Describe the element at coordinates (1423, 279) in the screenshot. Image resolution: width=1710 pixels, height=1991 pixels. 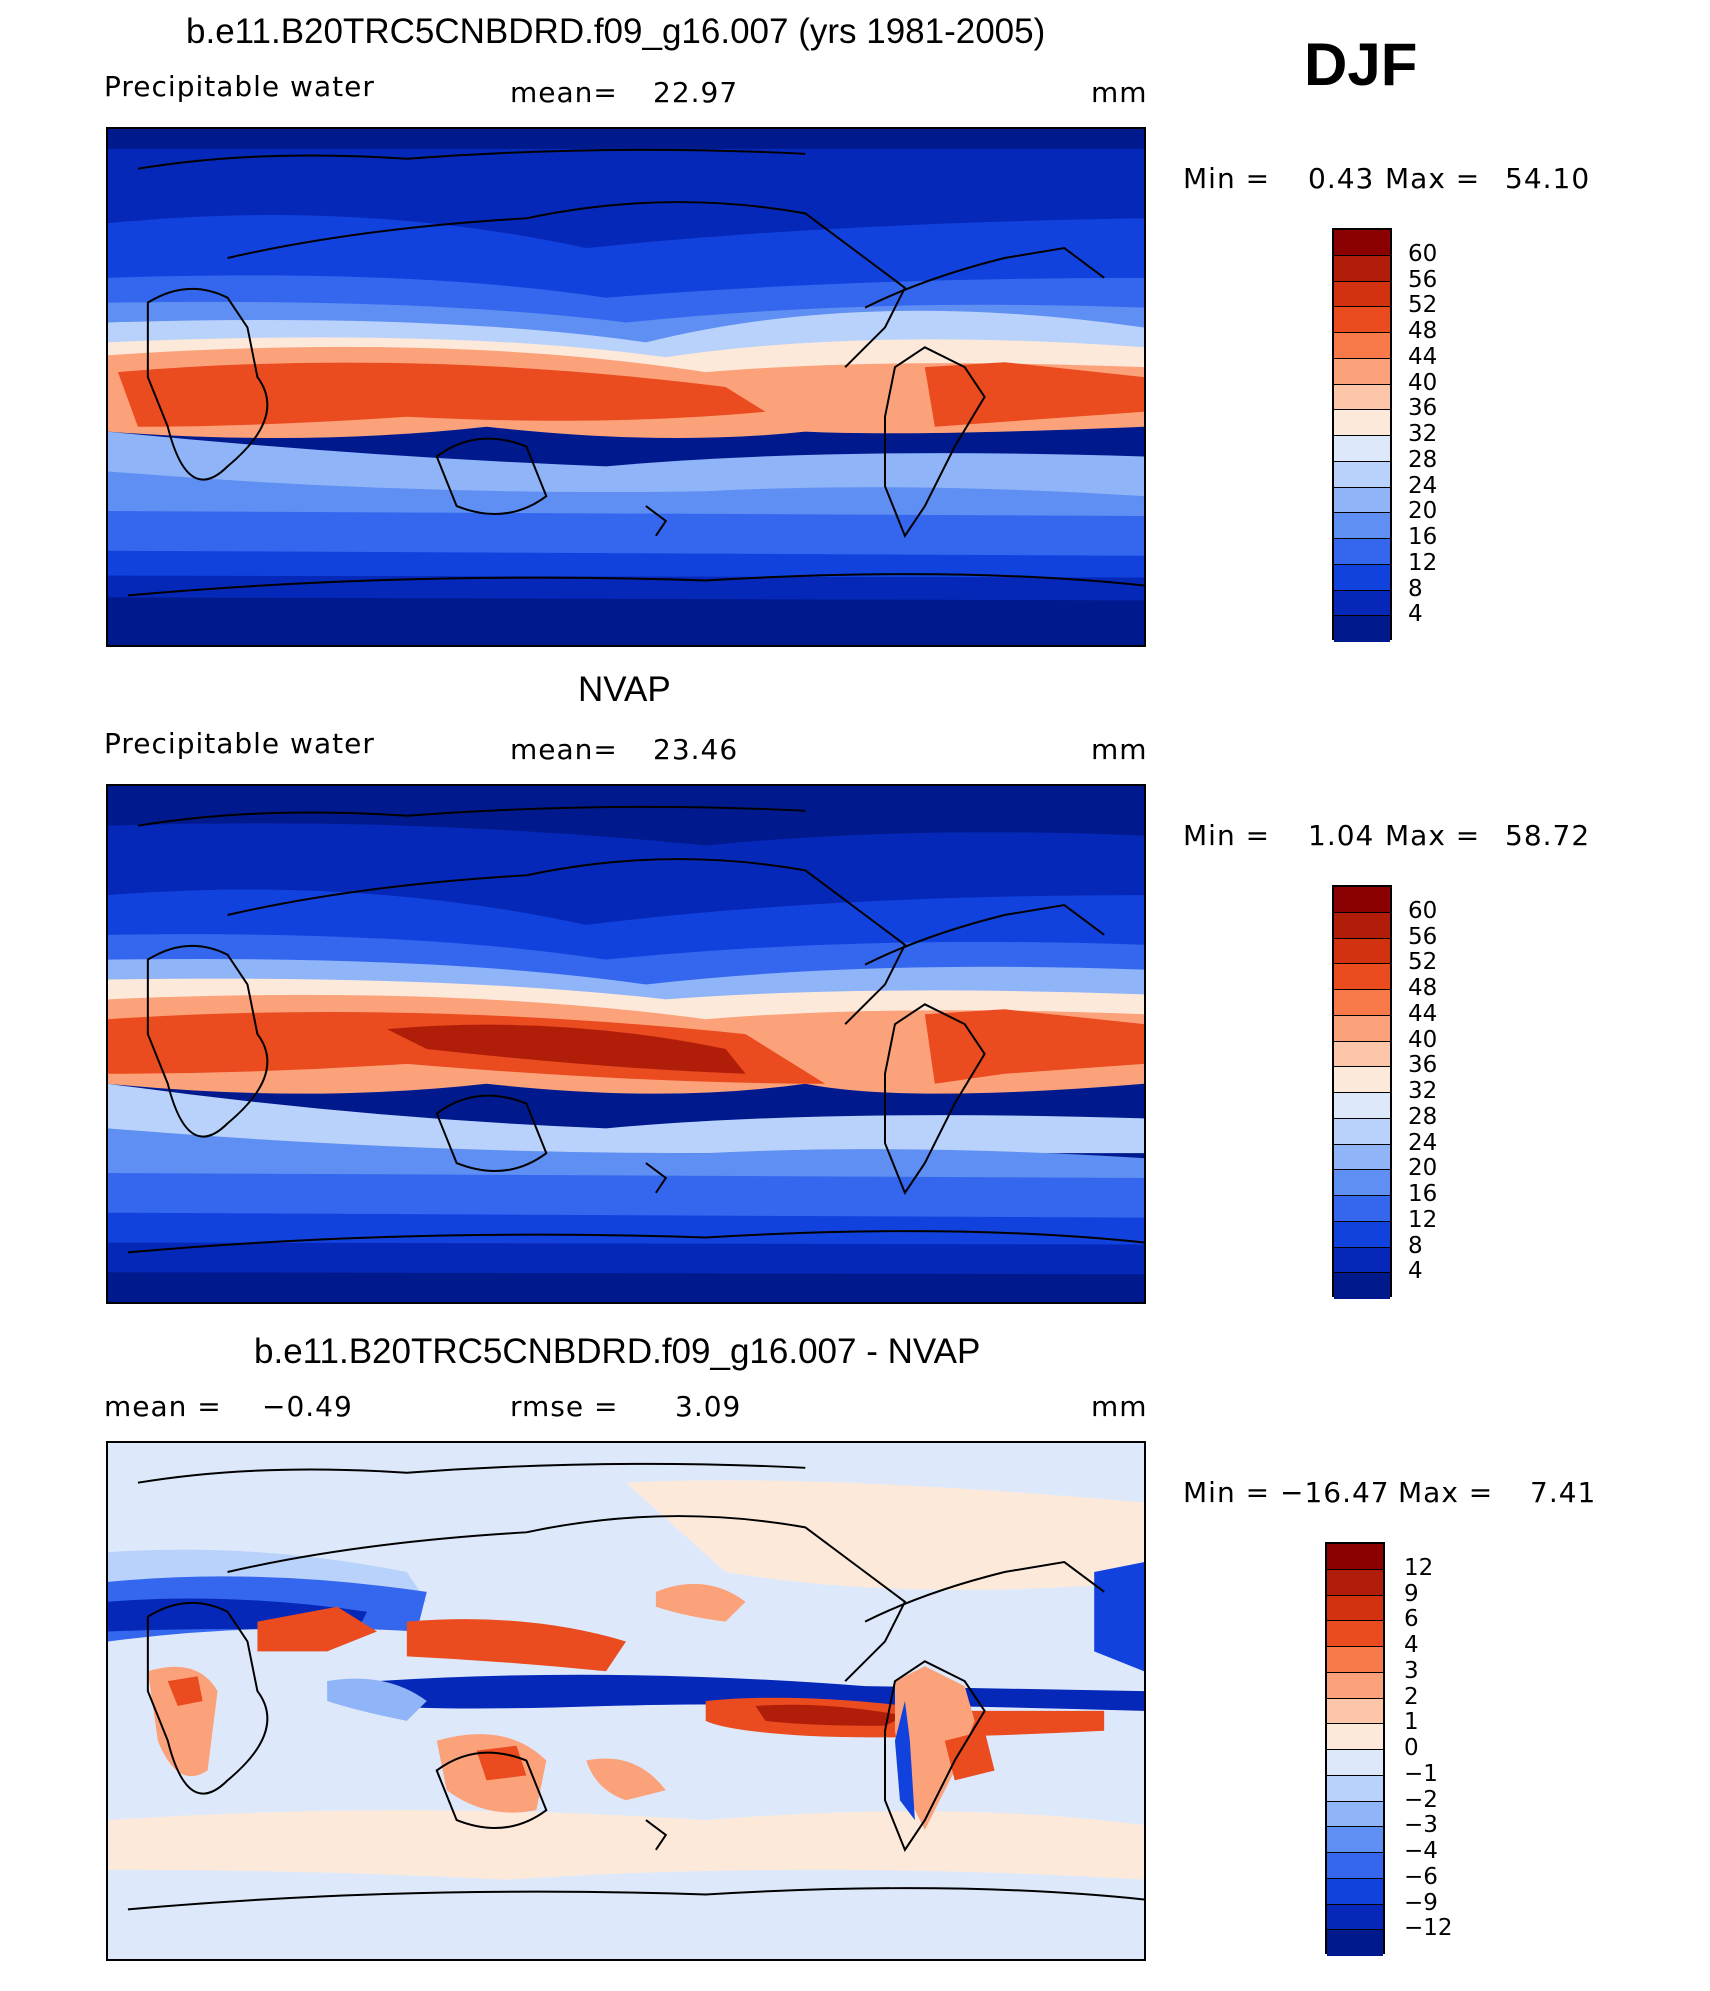
I see `colorbar-tick-label: 56` at that location.